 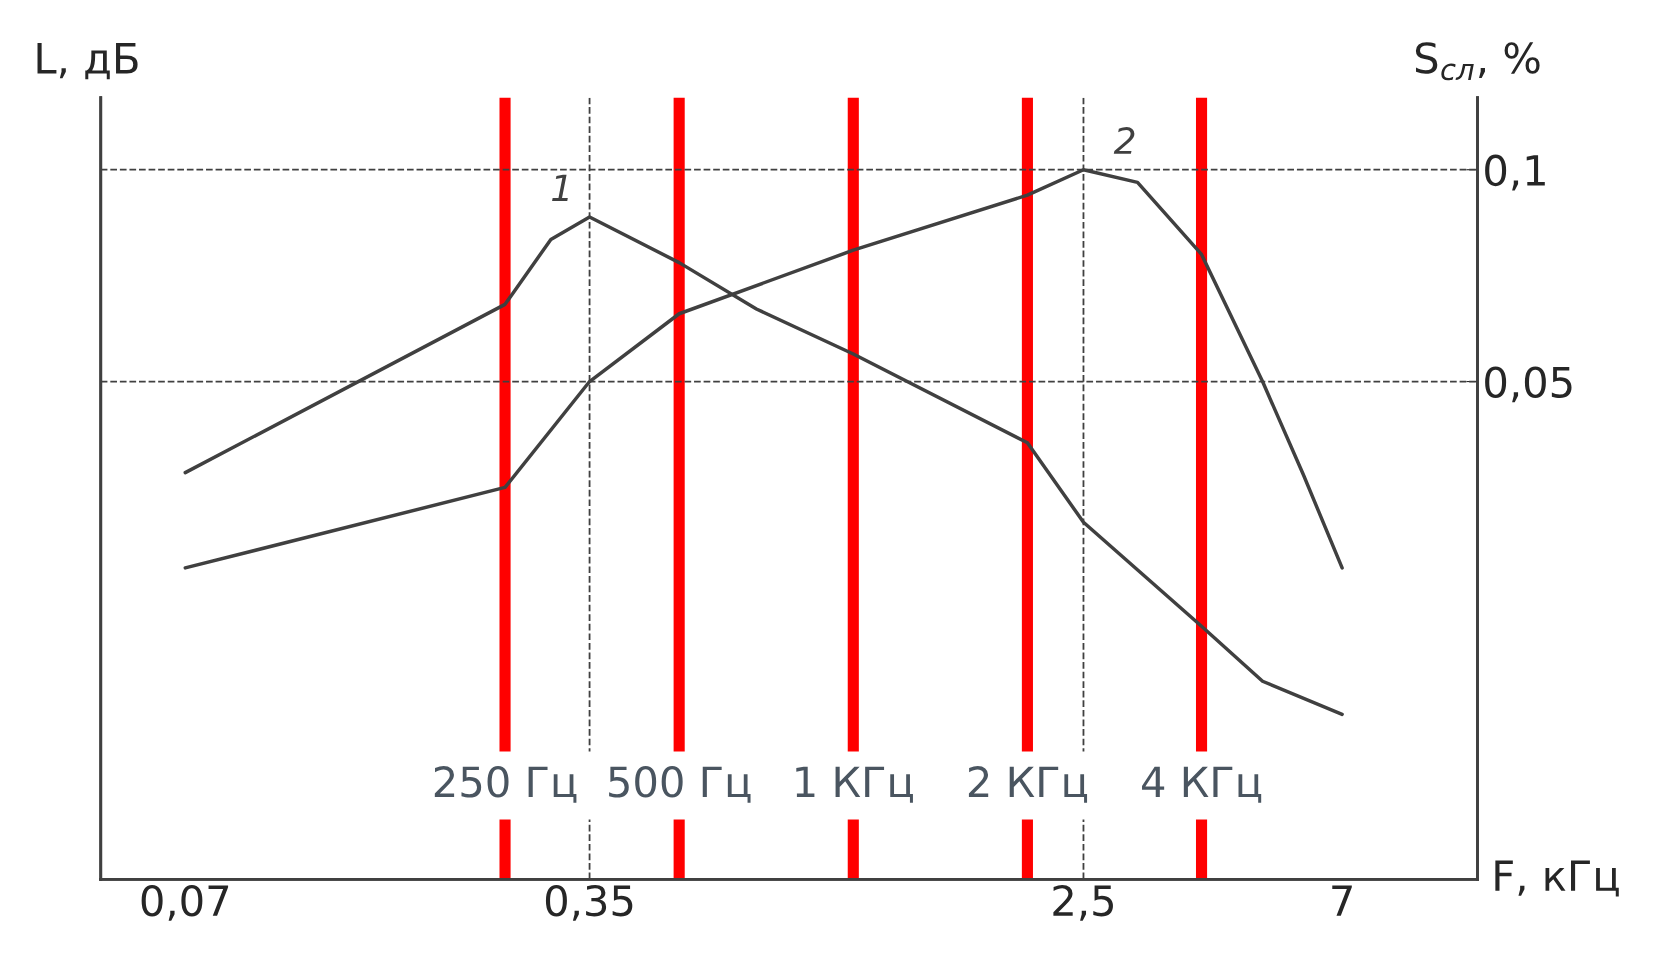 I want to click on ref-line-label: 4 КГц, so click(x=1202, y=784).